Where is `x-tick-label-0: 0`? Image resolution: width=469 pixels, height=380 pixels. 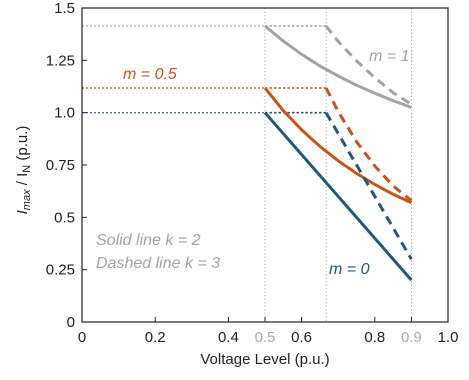
x-tick-label-0: 0 is located at coordinates (82, 337).